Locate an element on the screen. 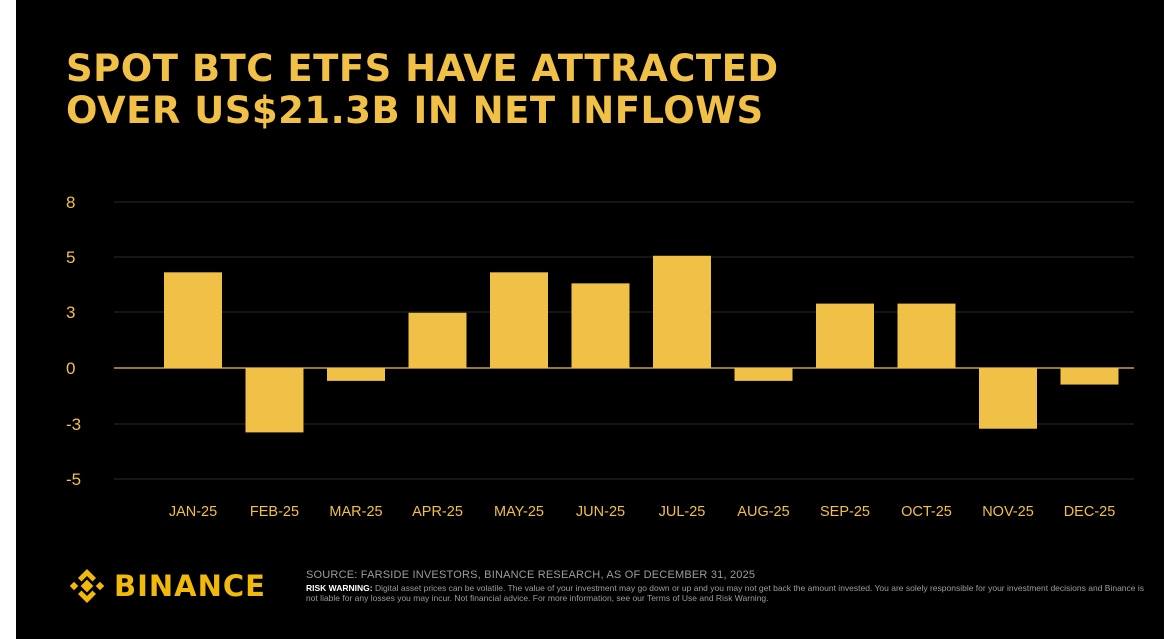 Image resolution: width=1175 pixels, height=639 pixels. x-tick-label: JUL-25 is located at coordinates (682, 512).